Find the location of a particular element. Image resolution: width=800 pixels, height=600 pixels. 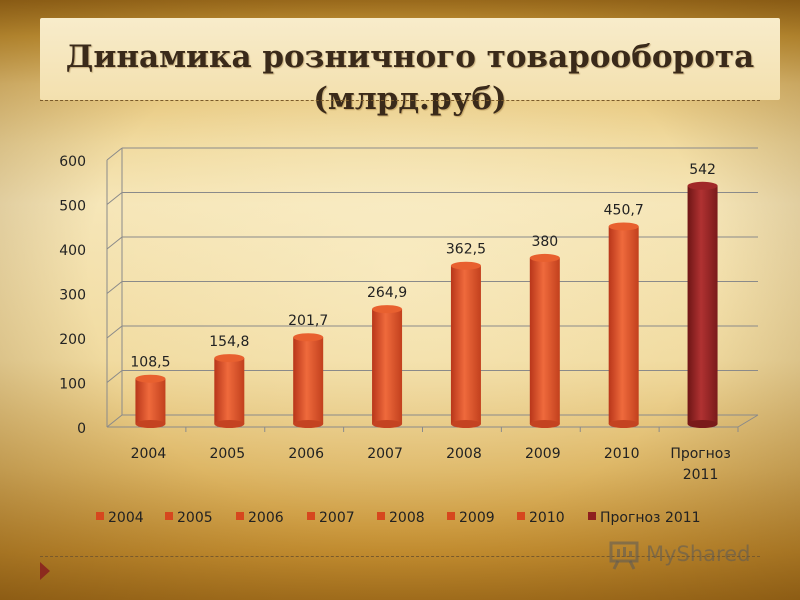

y-tick-label: 0 is located at coordinates (81, 429).